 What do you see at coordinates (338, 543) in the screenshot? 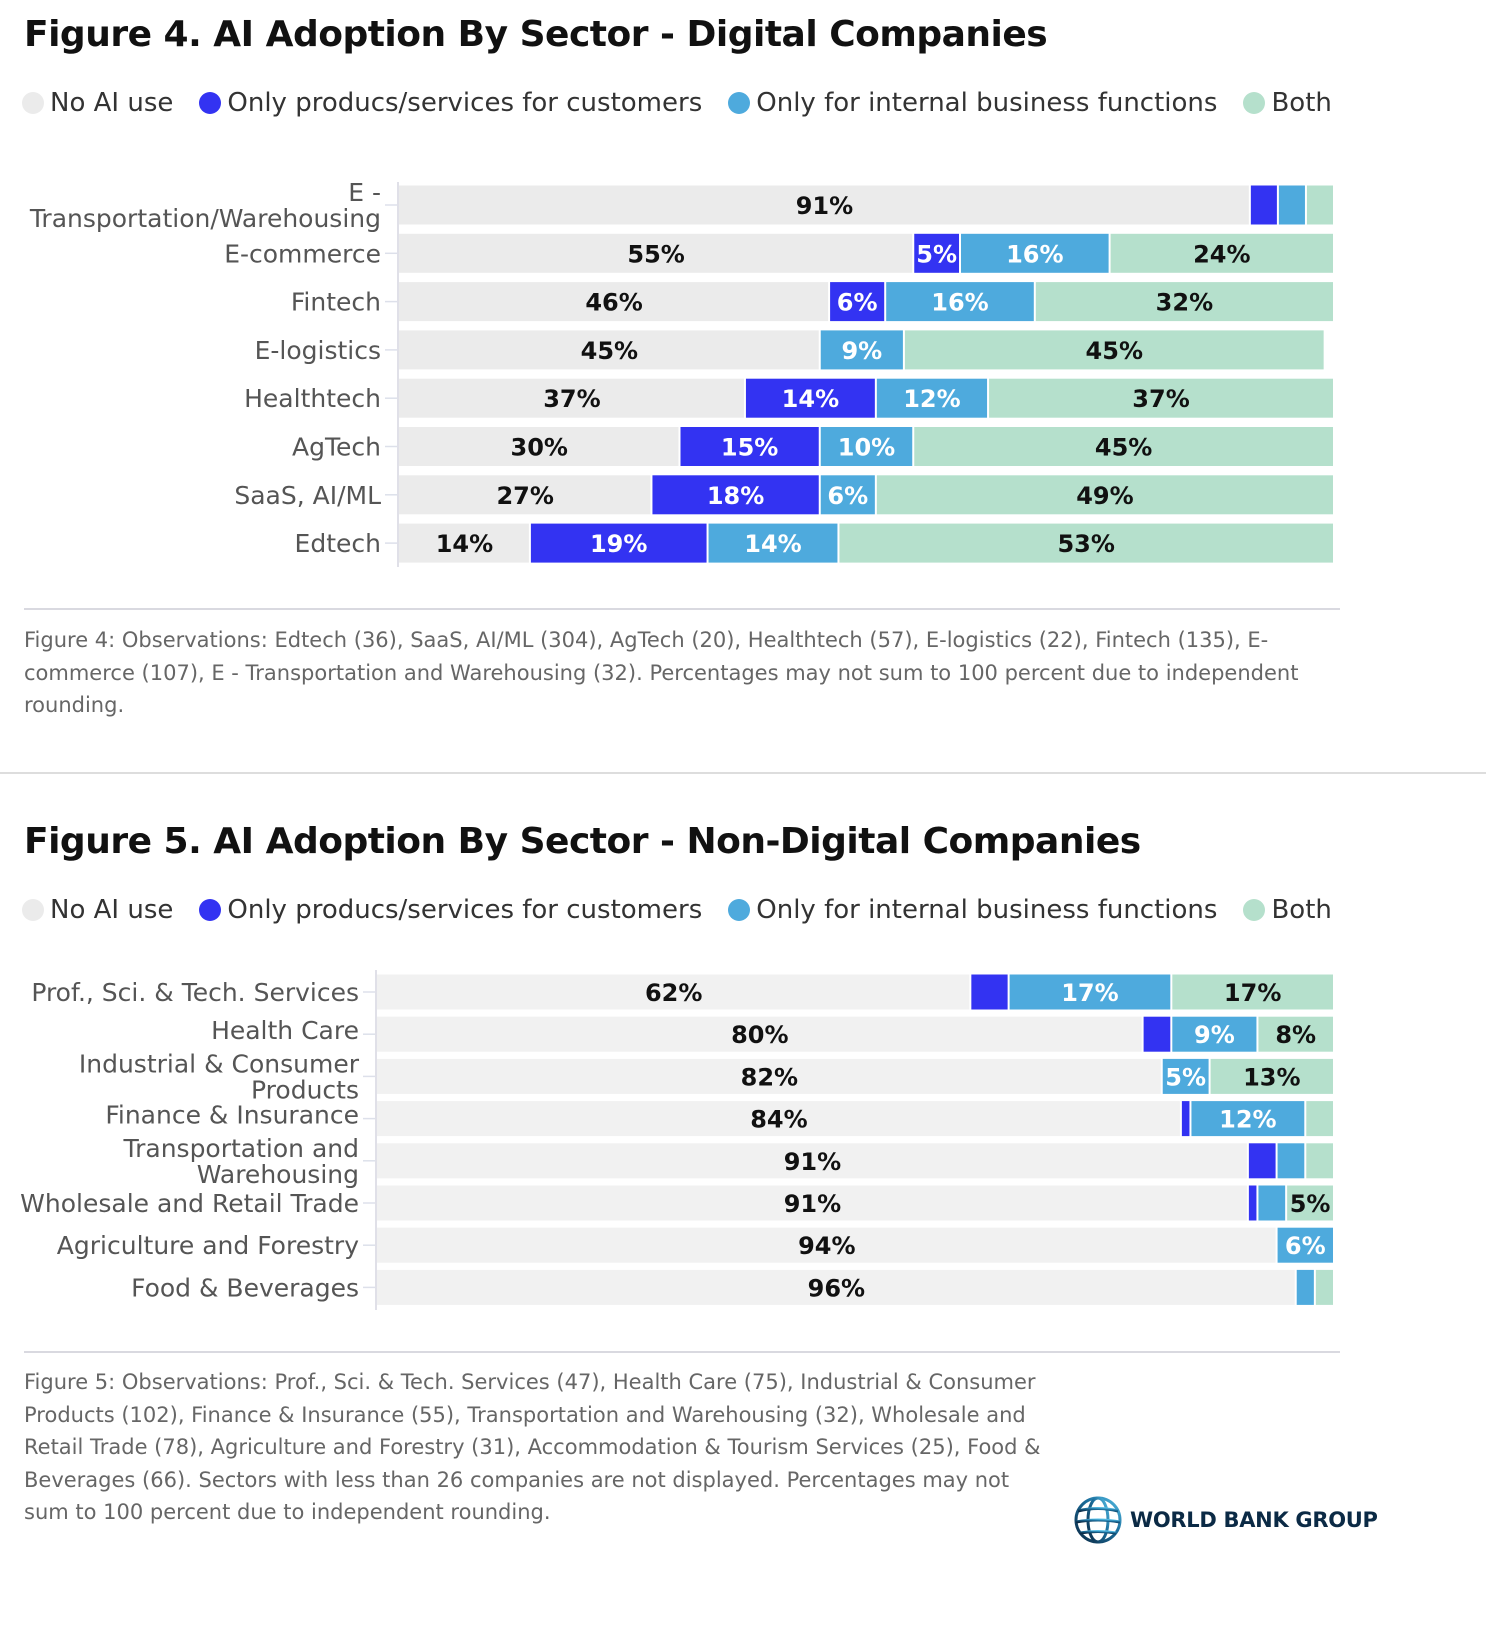
I see `category-label-edtech: Edtech` at bounding box center [338, 543].